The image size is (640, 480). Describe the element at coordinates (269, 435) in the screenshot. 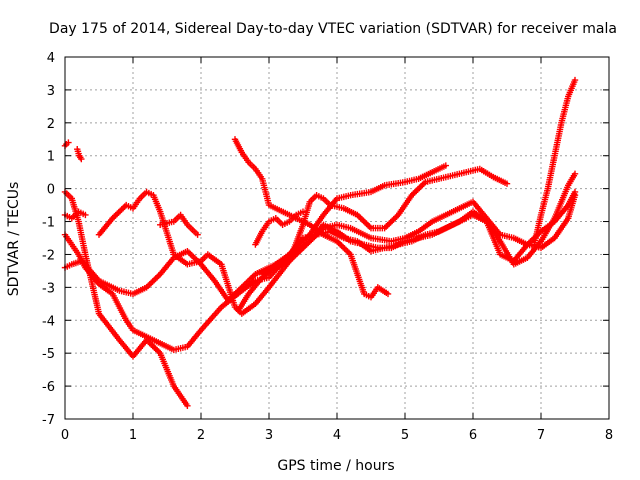

I see `x-tick-label: 3` at that location.